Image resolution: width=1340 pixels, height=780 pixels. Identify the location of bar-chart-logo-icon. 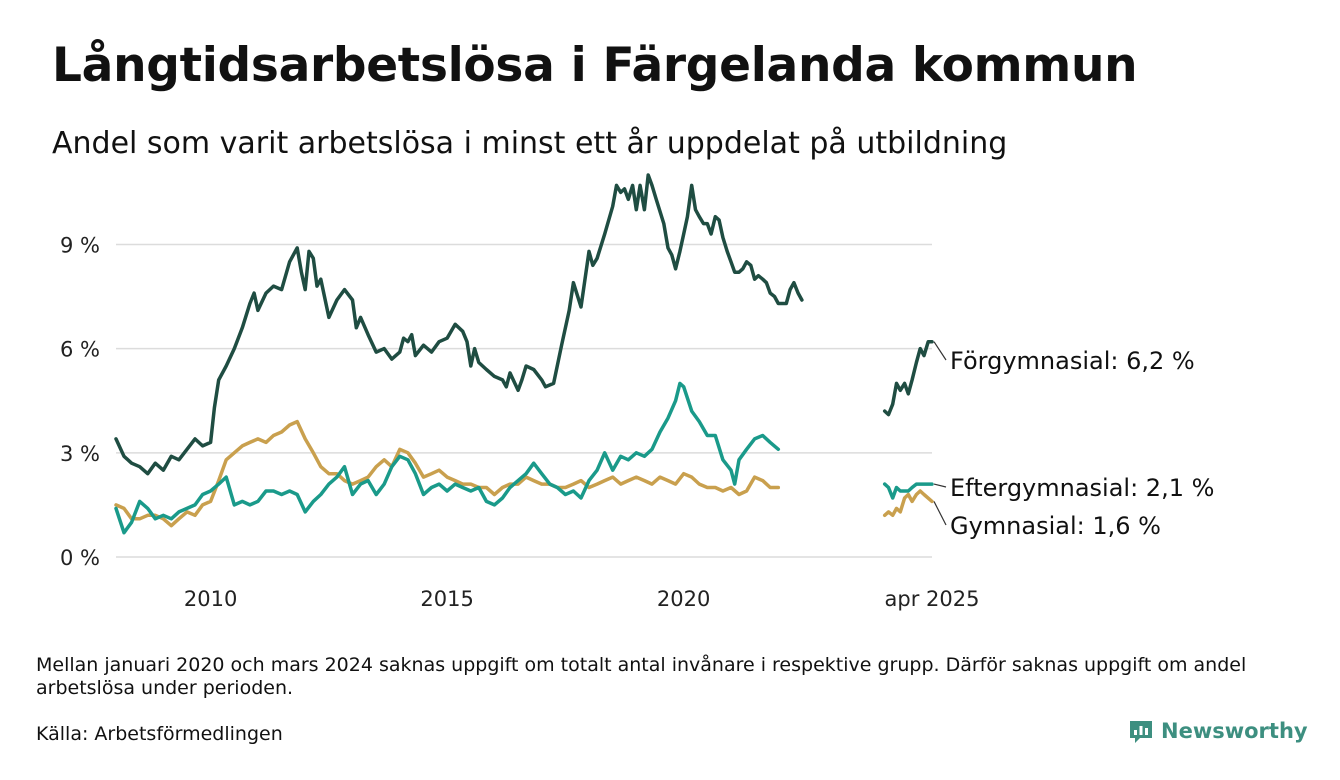
(1141, 732).